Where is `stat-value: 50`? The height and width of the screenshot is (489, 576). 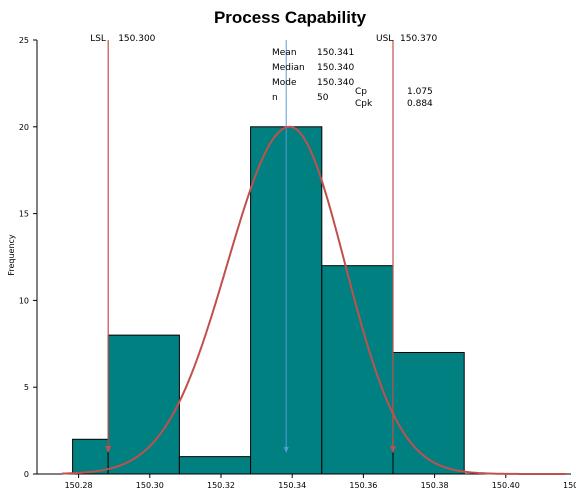
stat-value: 50 is located at coordinates (323, 98).